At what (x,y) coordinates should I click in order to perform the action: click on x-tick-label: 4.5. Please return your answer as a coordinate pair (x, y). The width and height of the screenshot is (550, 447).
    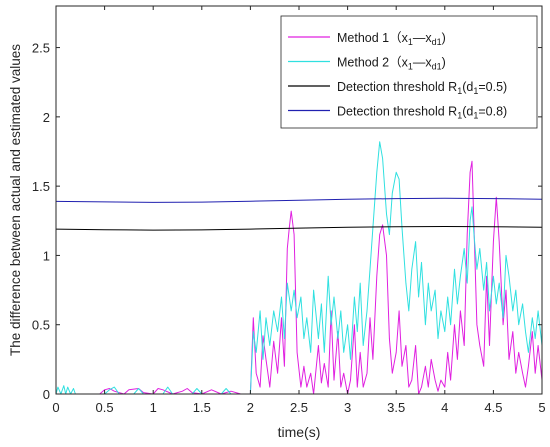
    Looking at the image, I should click on (493, 407).